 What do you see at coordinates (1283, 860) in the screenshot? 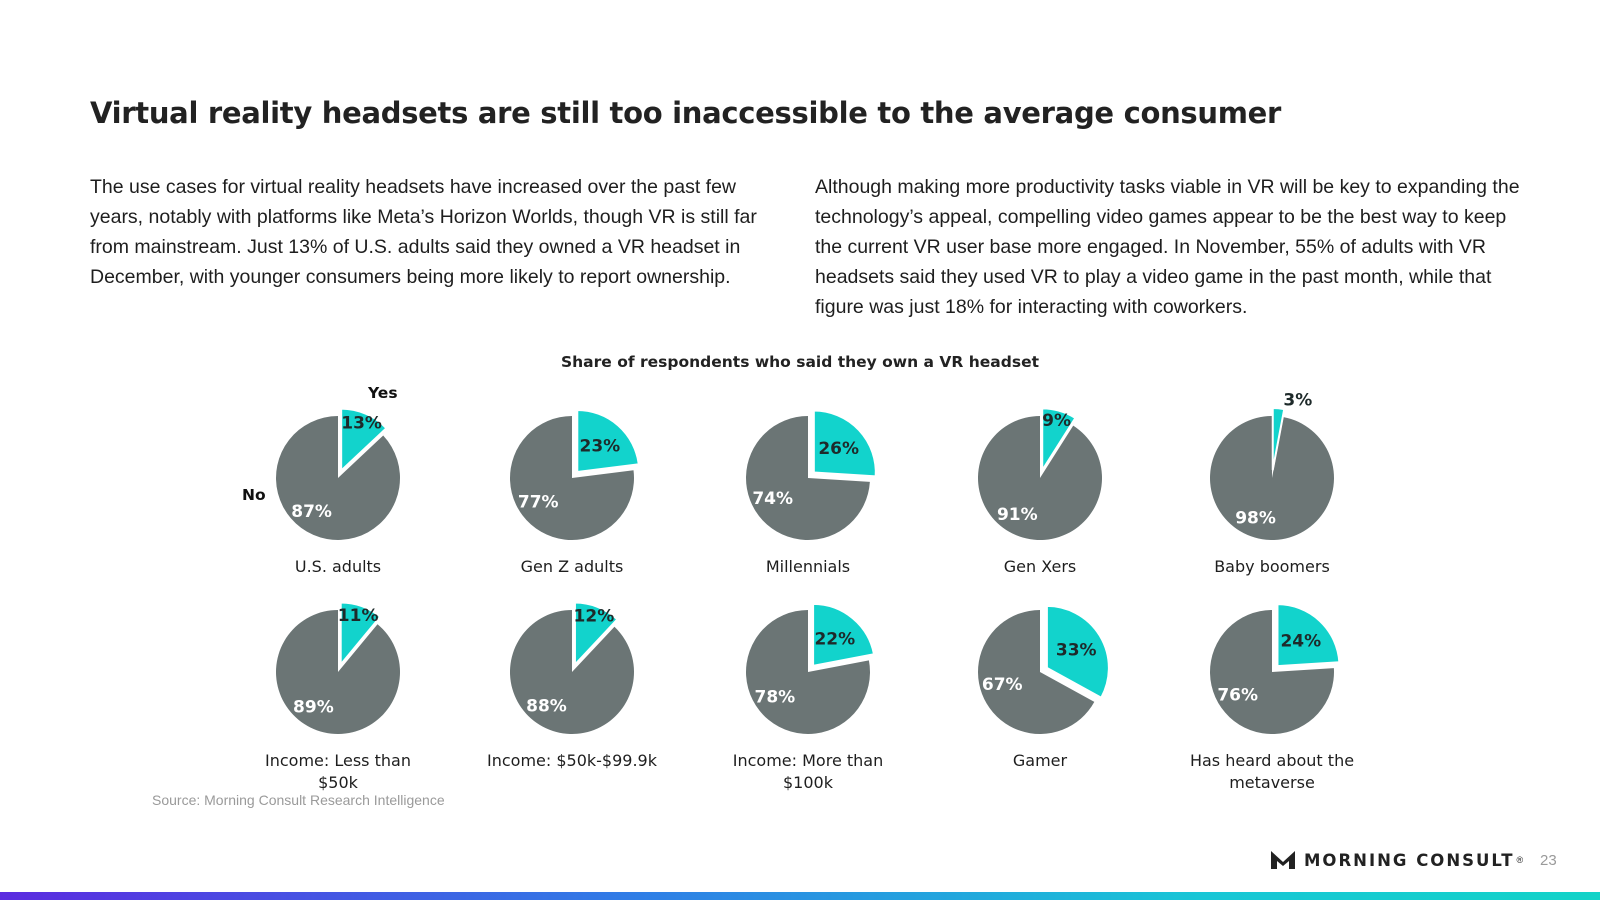
I see `brand-m-icon` at bounding box center [1283, 860].